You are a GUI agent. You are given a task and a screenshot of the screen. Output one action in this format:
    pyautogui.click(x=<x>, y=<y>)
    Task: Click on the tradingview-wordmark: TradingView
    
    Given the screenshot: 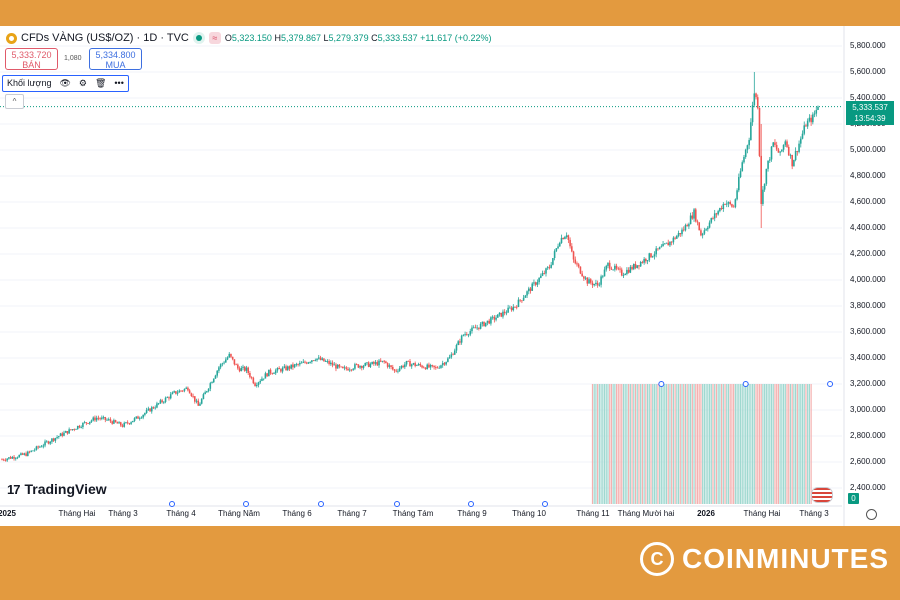 What is the action you would take?
    pyautogui.click(x=65, y=489)
    